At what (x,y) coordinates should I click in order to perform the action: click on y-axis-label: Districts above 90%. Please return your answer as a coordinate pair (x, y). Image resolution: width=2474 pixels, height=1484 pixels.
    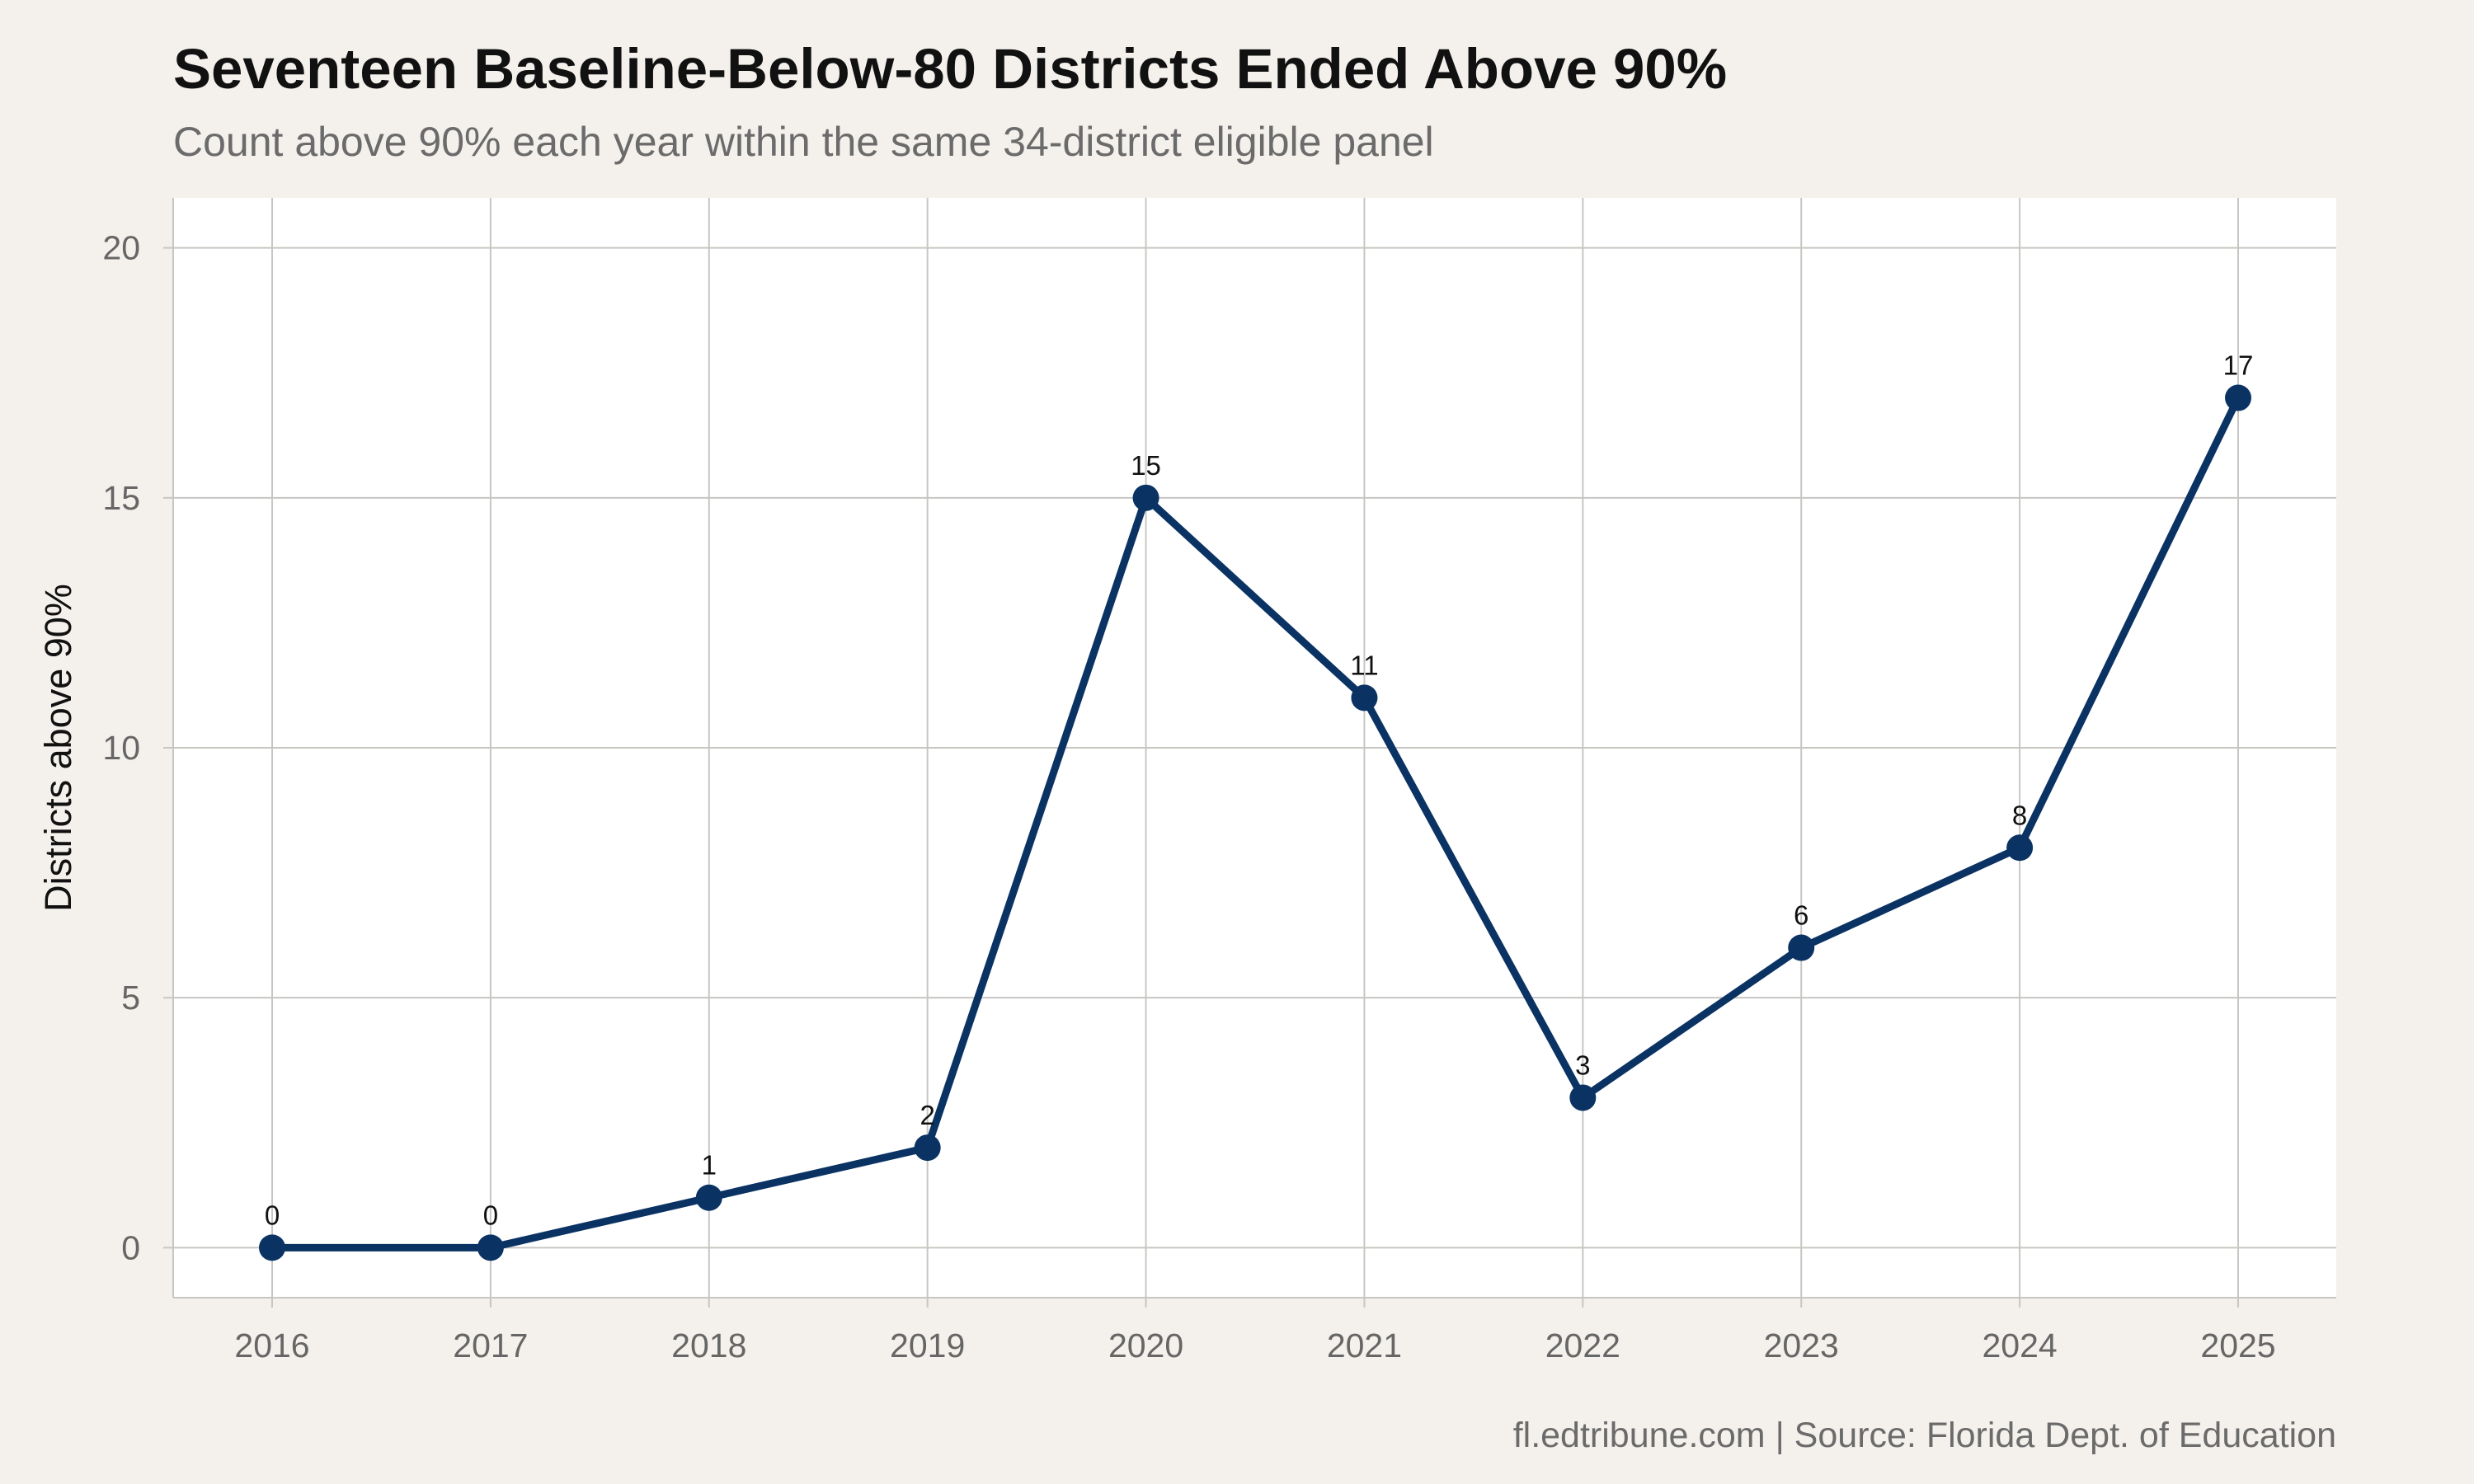
    Looking at the image, I should click on (58, 748).